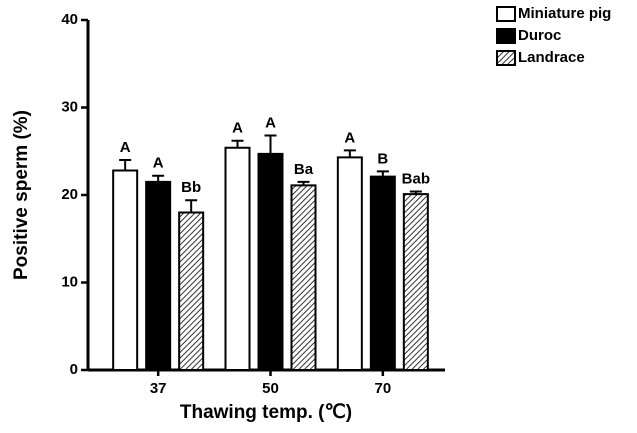 This screenshot has width=637, height=433. I want to click on bar-annotation: Ba, so click(304, 169).